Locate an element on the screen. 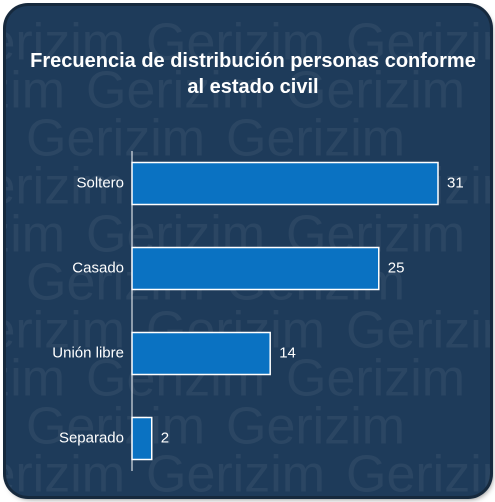  value-label: 14 is located at coordinates (287, 352).